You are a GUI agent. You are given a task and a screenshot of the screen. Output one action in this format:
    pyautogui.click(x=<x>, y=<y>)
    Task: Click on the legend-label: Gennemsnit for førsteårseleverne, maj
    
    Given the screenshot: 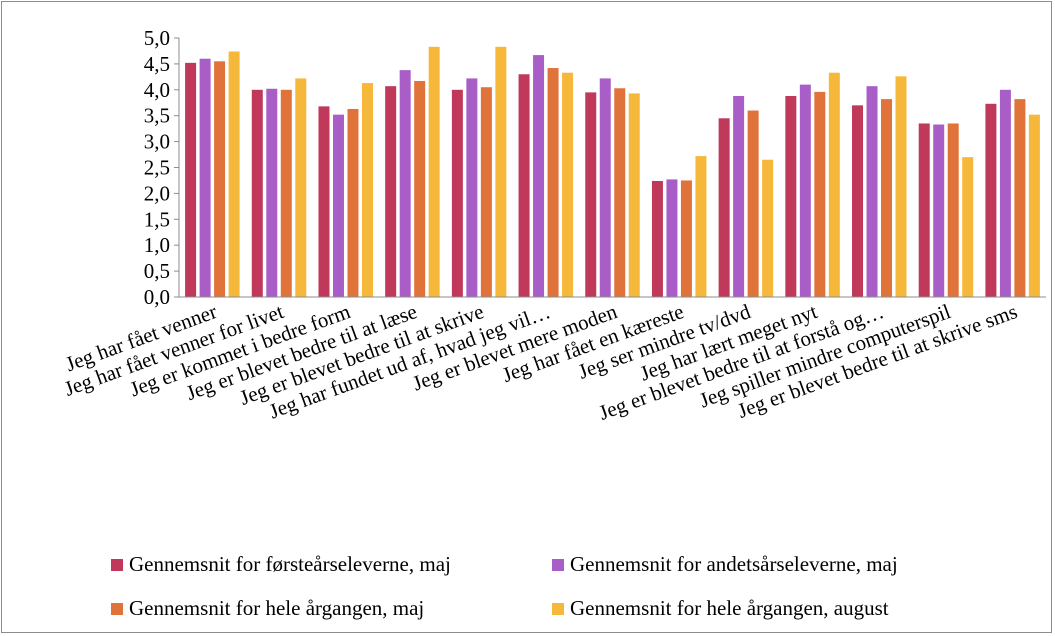 What is the action you would take?
    pyautogui.click(x=290, y=564)
    